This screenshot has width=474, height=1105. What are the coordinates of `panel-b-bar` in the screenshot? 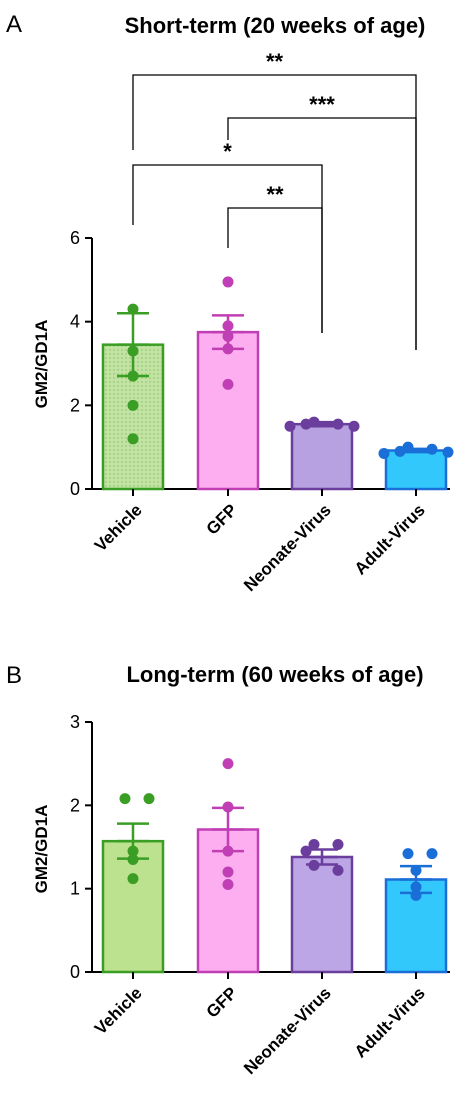 It's located at (322, 914).